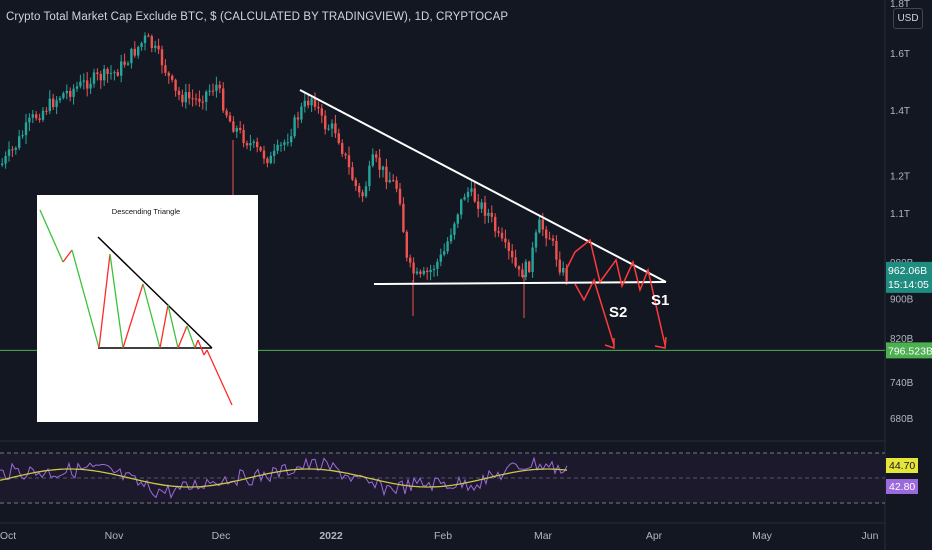  What do you see at coordinates (908, 18) in the screenshot?
I see `currency-button: USD` at bounding box center [908, 18].